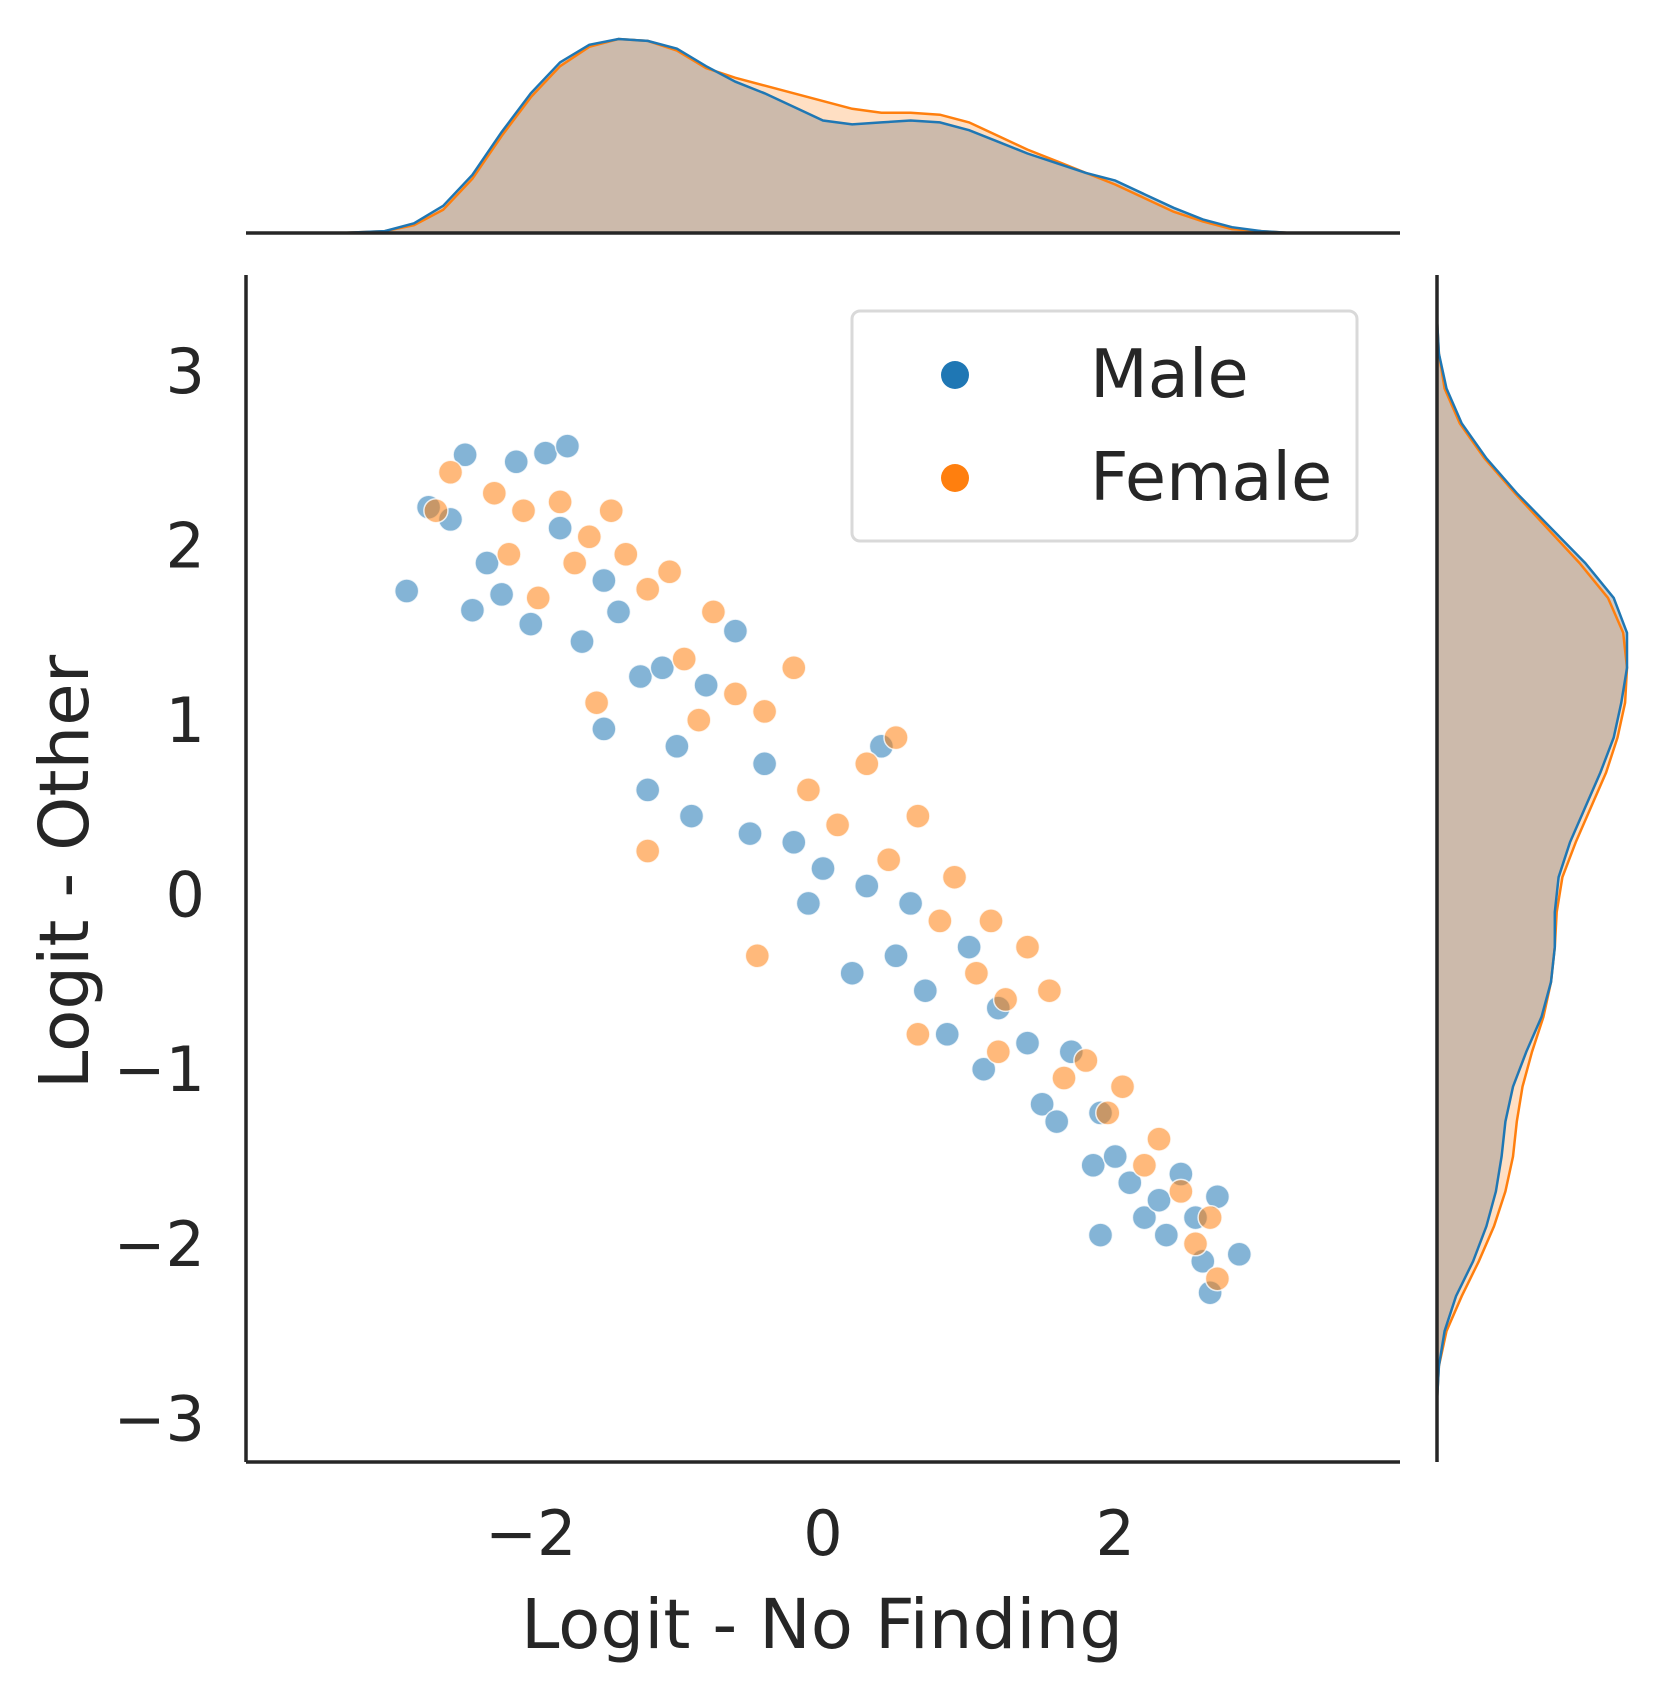 Image resolution: width=1670 pixels, height=1692 pixels. Describe the element at coordinates (159, 1418) in the screenshot. I see `y-tick-label: −3` at that location.